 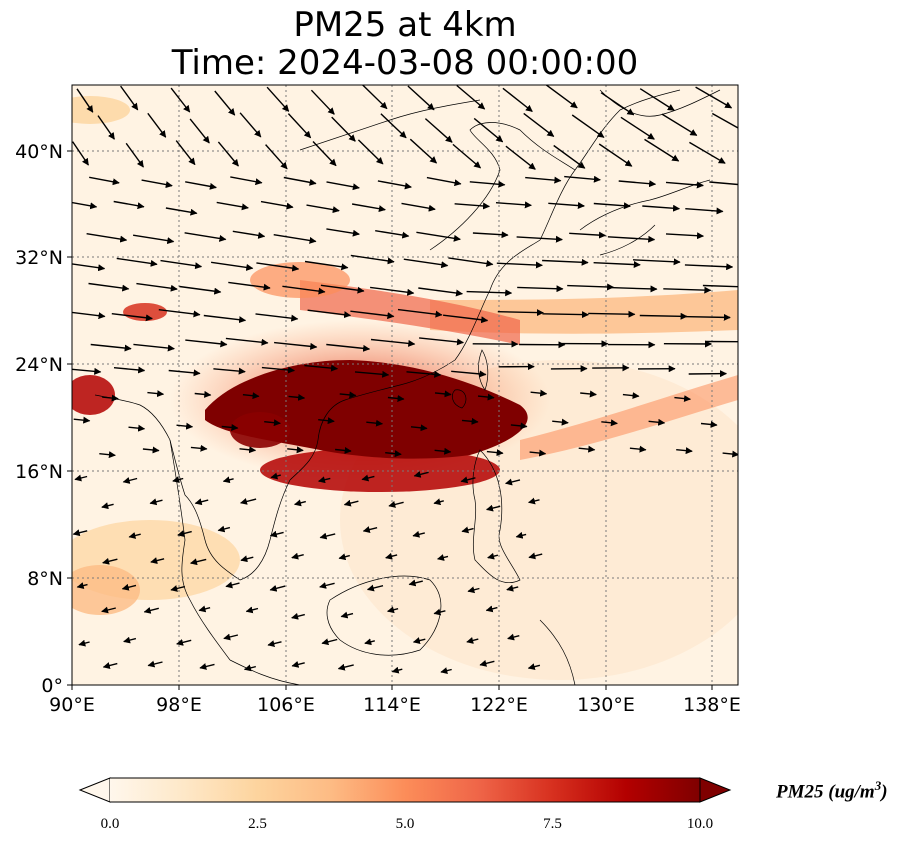 I want to click on colorbar-tick-label: 2.5, so click(x=257, y=824).